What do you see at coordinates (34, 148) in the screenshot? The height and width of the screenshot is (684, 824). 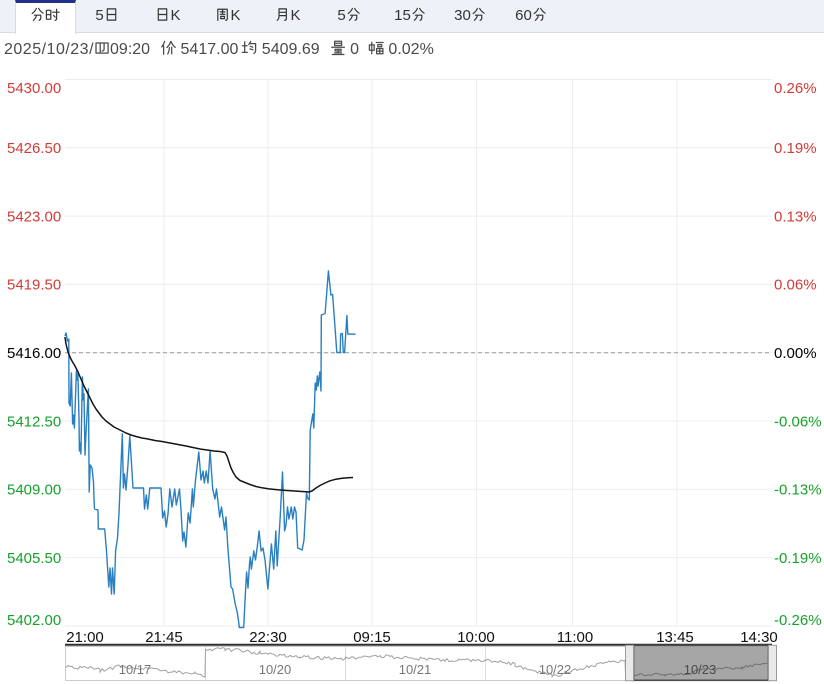 I see `svg-text: 5426.50` at bounding box center [34, 148].